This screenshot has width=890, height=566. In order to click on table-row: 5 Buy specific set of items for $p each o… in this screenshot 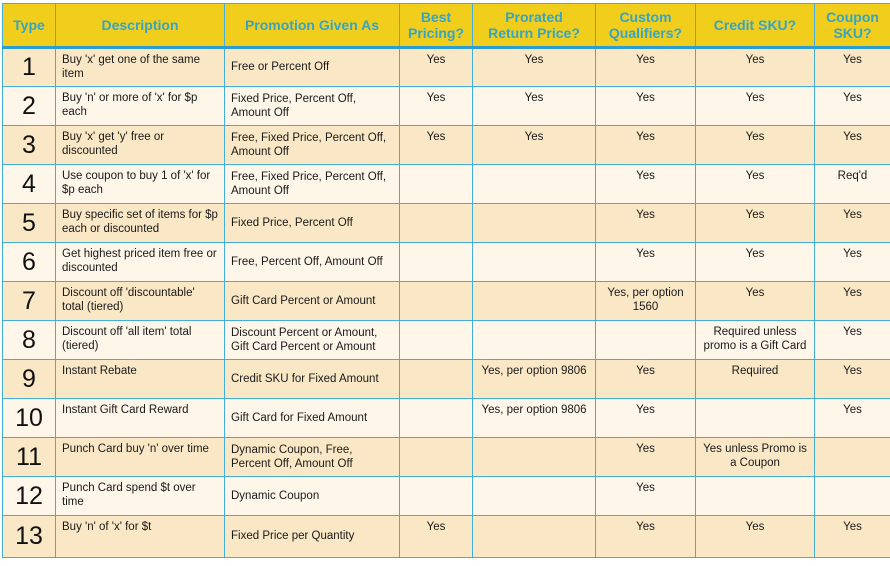, I will do `click(446, 223)`.